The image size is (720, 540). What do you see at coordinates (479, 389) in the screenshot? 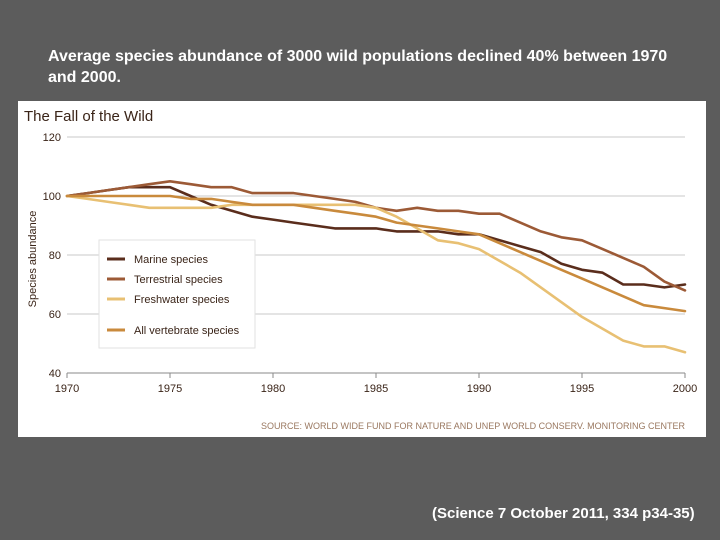
I see `x-tick-label-1990: 1990` at bounding box center [479, 389].